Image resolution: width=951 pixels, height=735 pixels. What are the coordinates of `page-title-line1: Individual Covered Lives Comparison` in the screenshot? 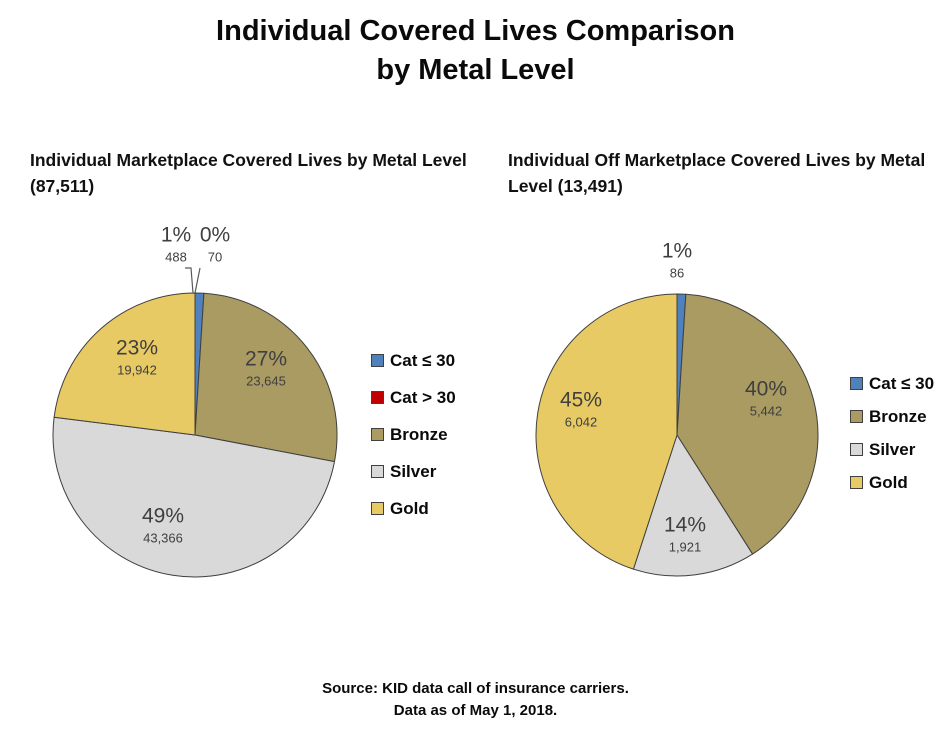 It's located at (475, 31).